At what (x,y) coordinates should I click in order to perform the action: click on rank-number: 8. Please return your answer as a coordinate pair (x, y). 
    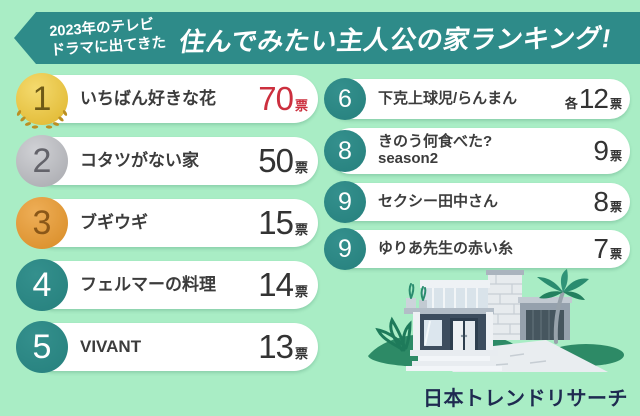
    Looking at the image, I should click on (345, 150).